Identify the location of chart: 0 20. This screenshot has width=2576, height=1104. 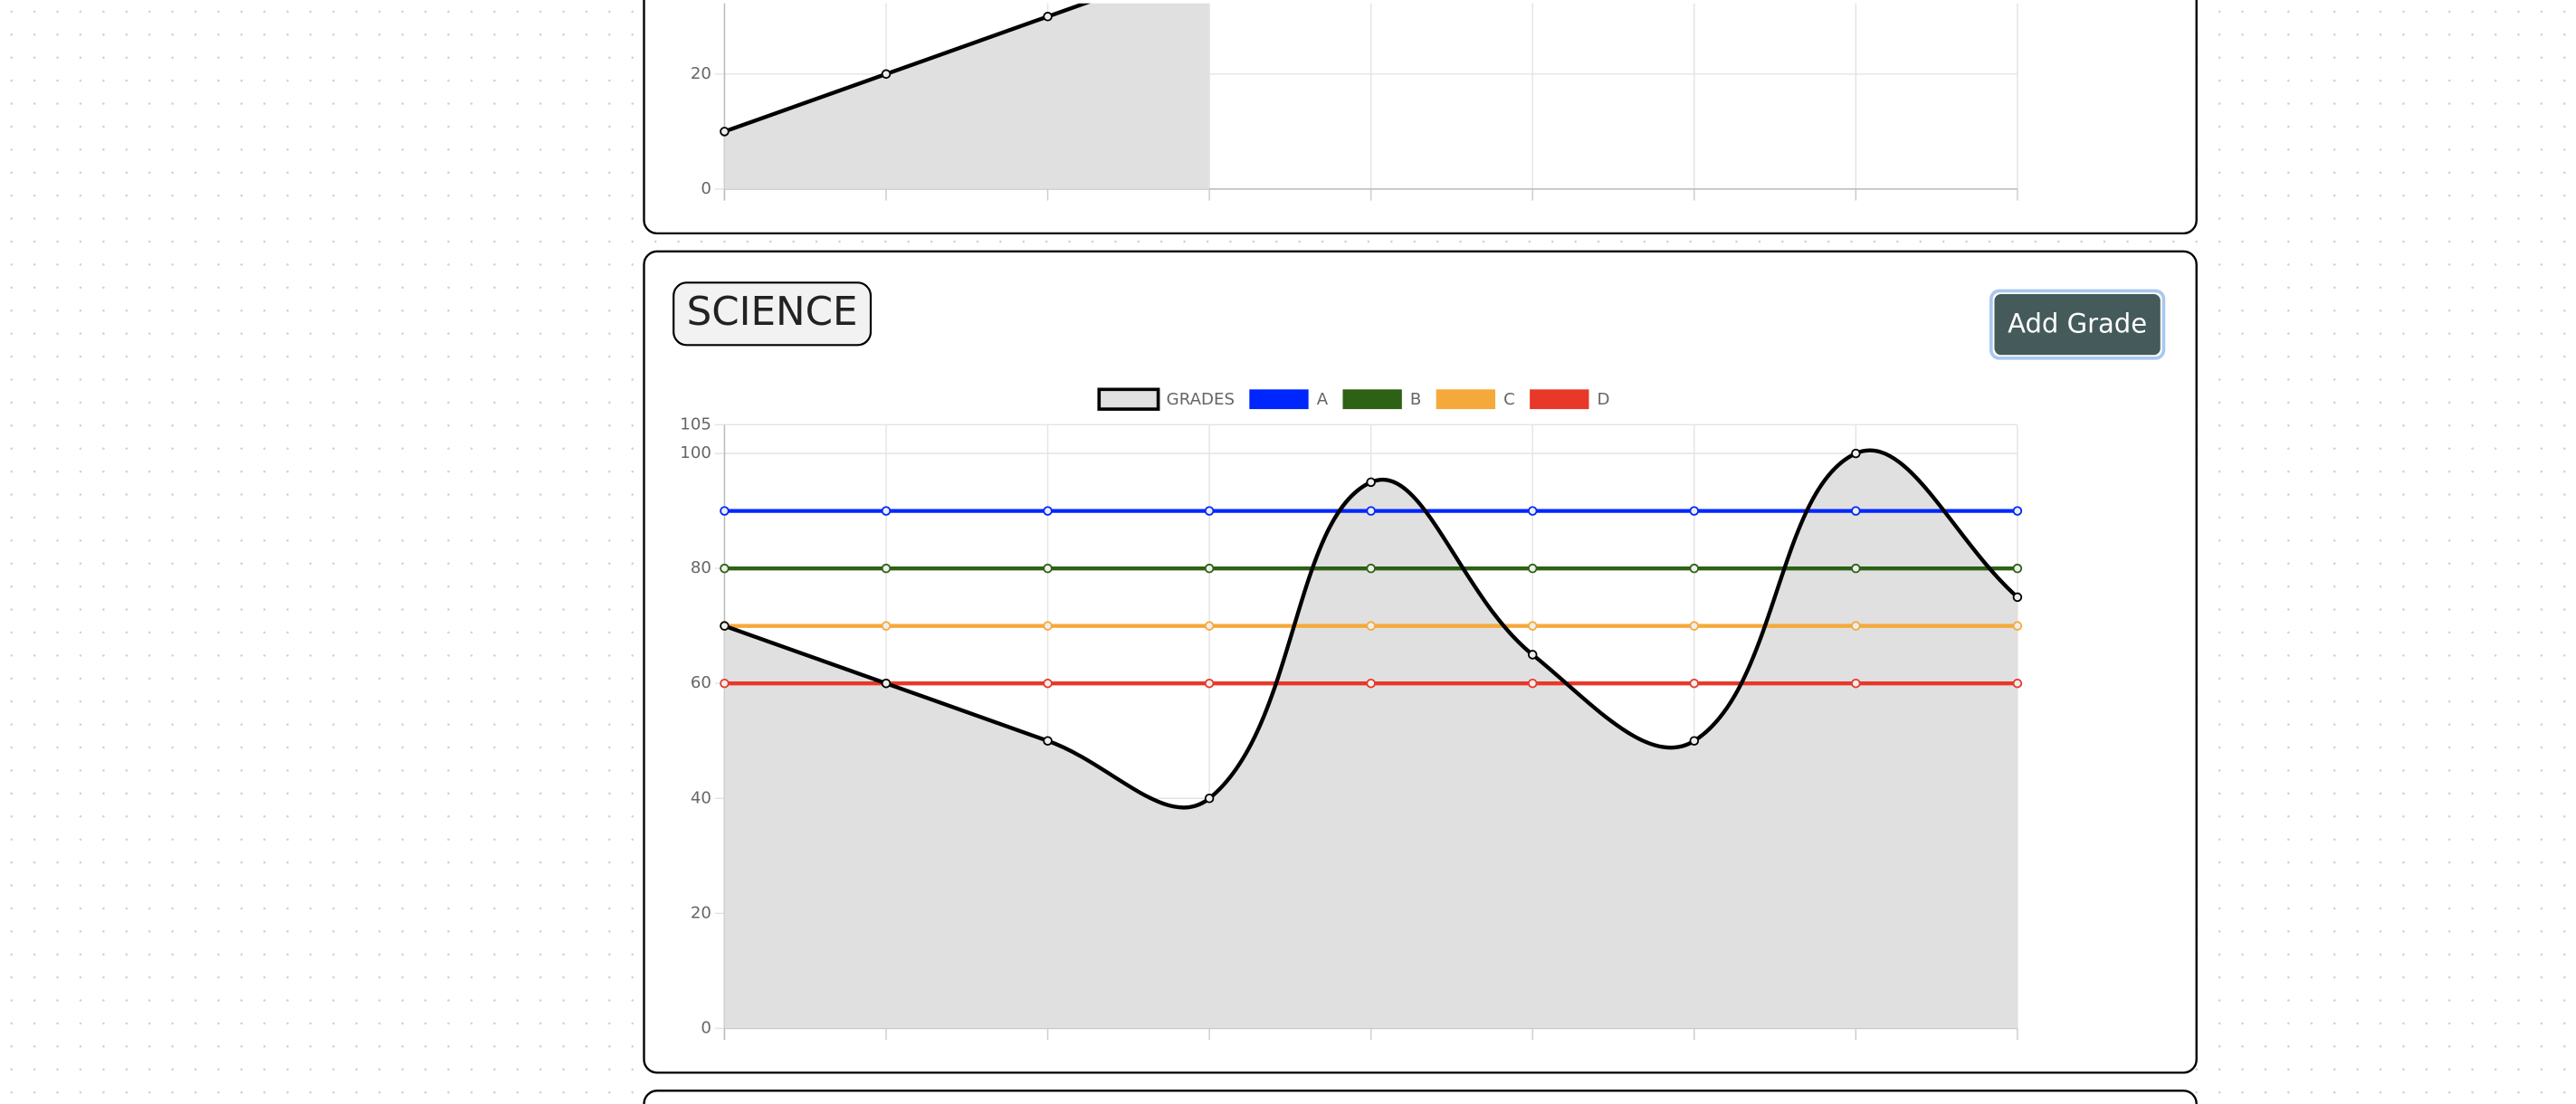
(1354, 102).